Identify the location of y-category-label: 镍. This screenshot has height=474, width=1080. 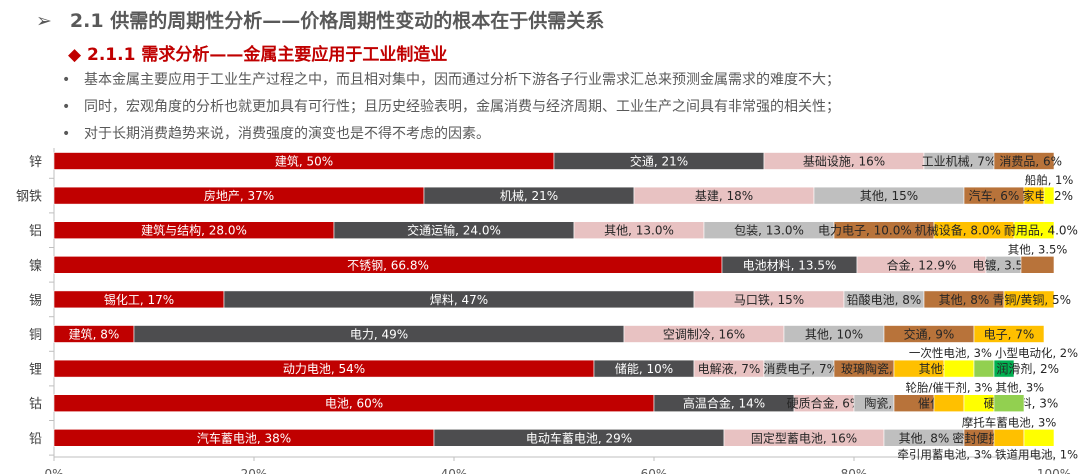
(35, 266).